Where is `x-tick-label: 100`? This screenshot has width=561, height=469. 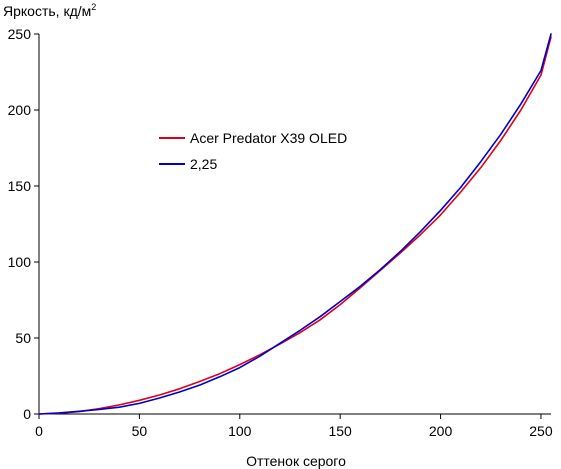 x-tick-label: 100 is located at coordinates (240, 431).